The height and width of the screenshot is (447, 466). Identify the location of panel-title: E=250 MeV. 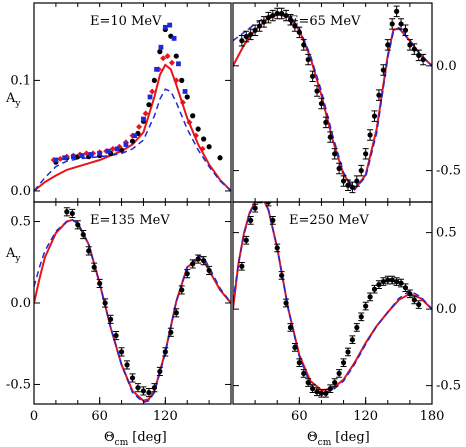
(329, 220).